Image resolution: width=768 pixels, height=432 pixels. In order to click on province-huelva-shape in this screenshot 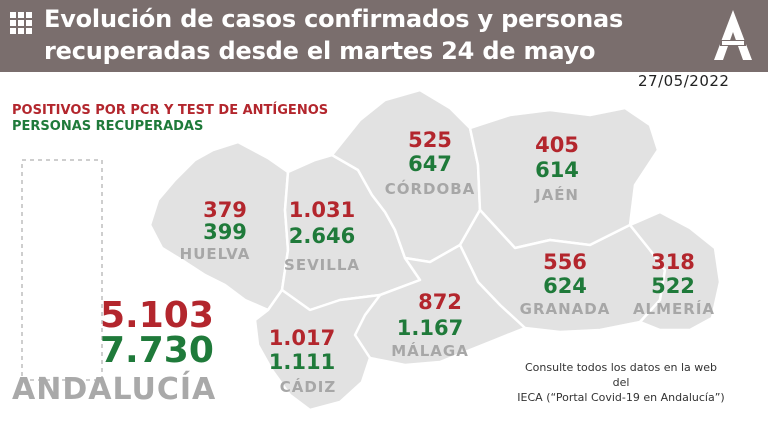, I will do `click(219, 226)`.